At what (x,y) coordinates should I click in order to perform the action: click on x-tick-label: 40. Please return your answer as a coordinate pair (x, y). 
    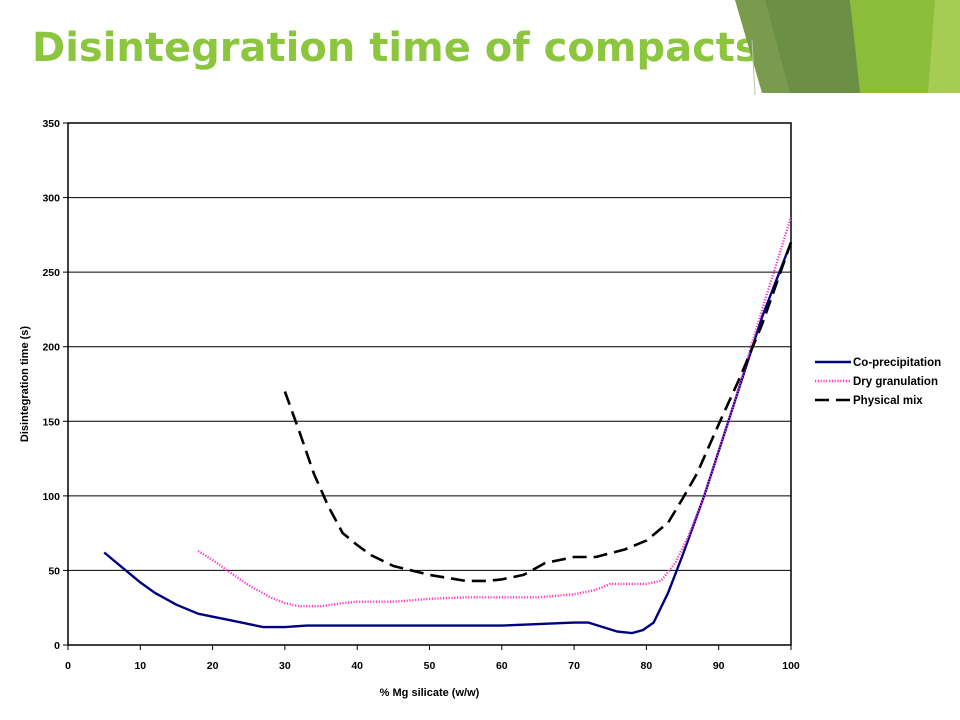
    Looking at the image, I should click on (357, 666).